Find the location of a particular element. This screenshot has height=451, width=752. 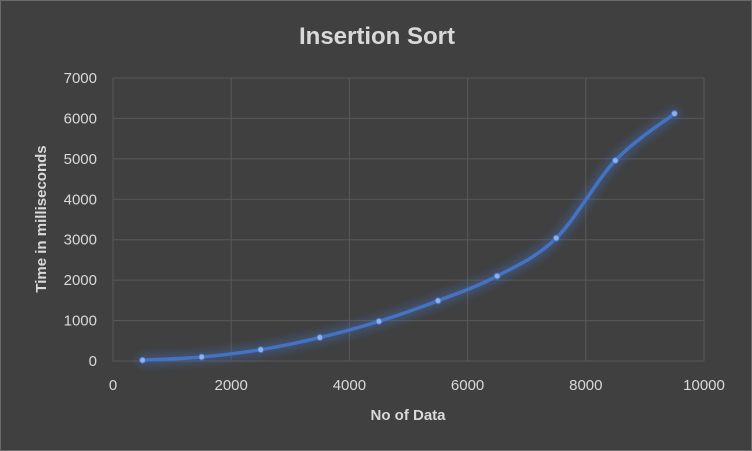

x-tick-label: 10000 is located at coordinates (704, 385).